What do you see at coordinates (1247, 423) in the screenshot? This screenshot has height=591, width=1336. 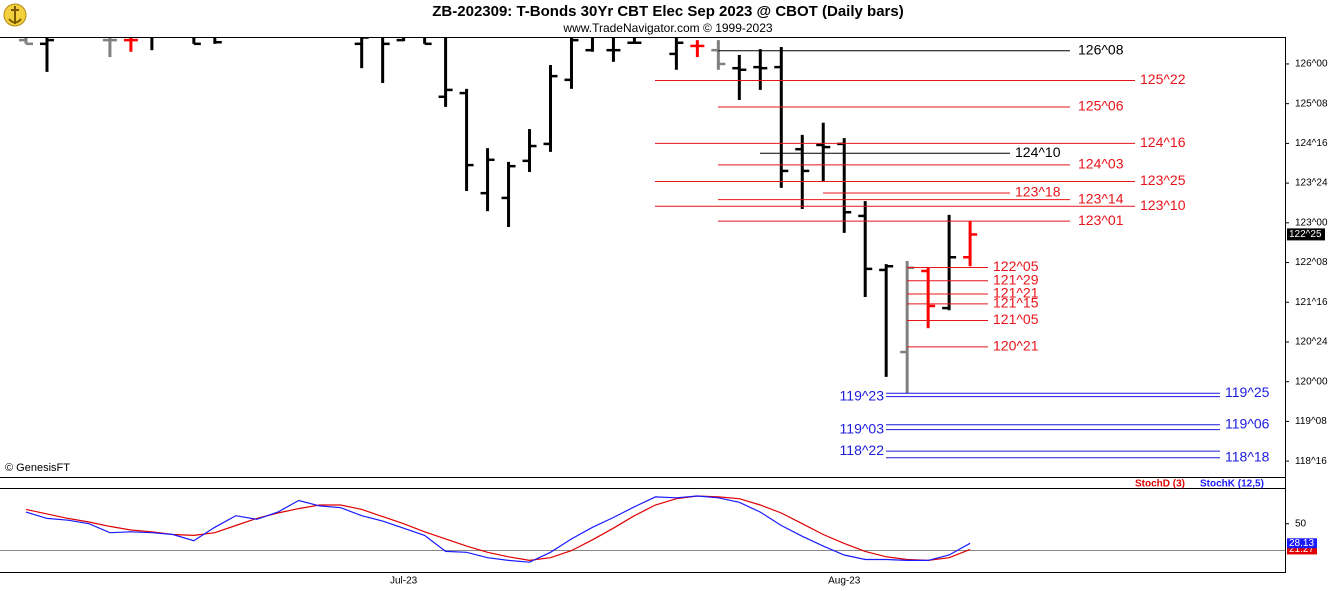 I see `level-label: 119^06` at bounding box center [1247, 423].